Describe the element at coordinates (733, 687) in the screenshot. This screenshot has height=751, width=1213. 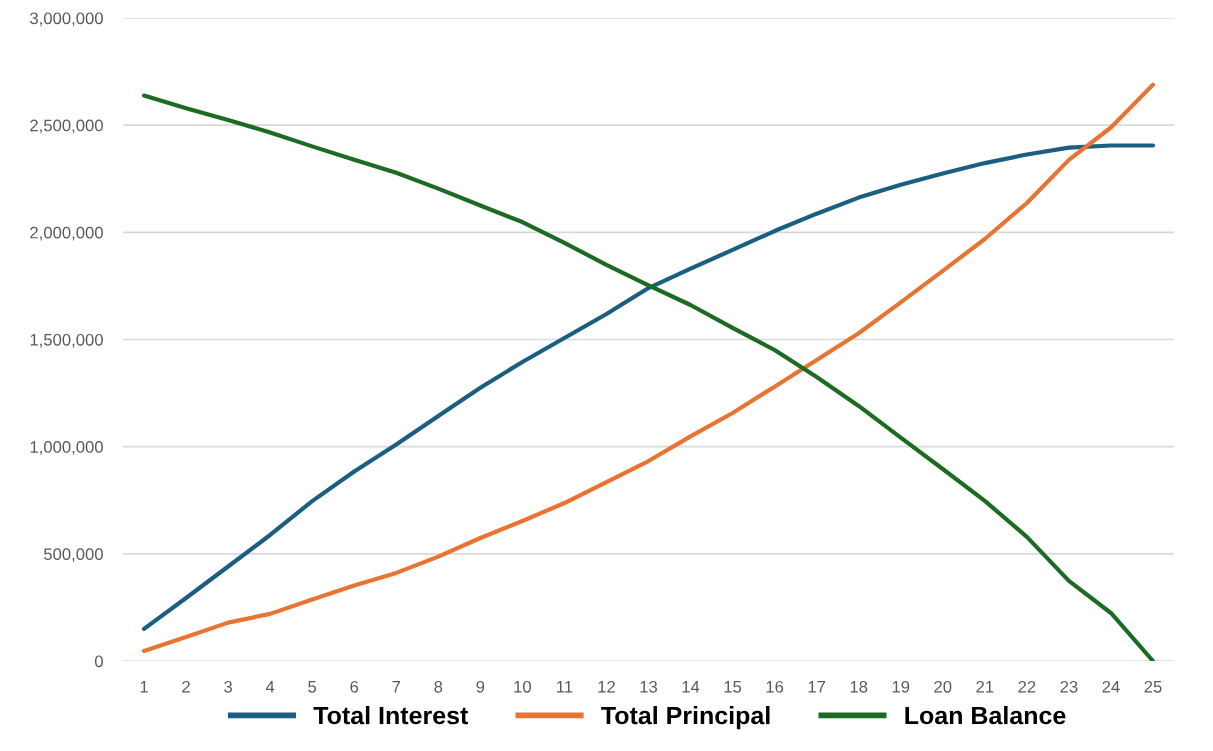
I see `x-tick-label: 15` at that location.